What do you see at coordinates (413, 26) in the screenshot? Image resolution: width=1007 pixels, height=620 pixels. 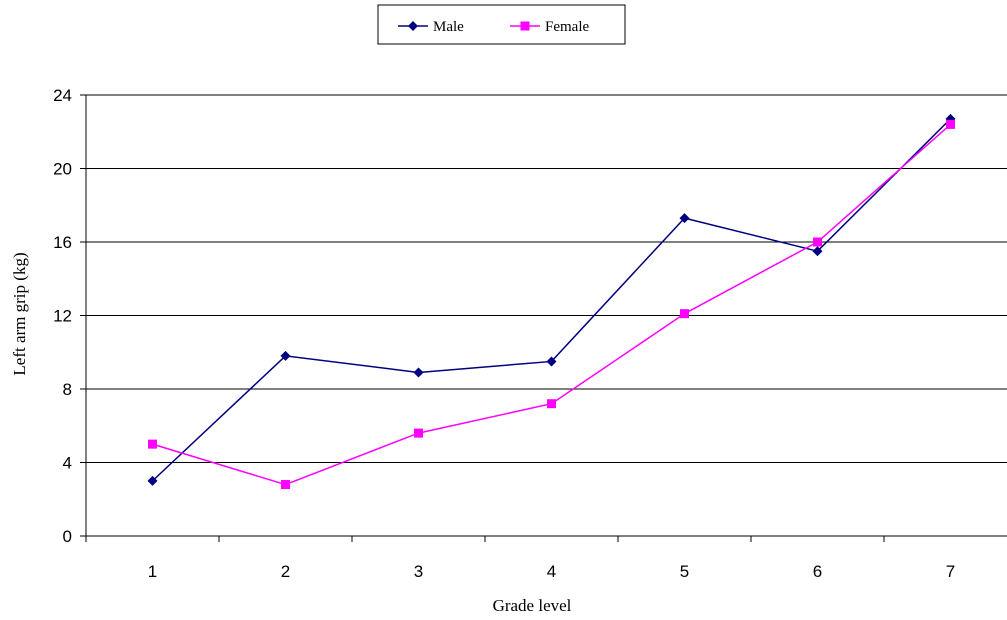 I see `legend-marker-male` at bounding box center [413, 26].